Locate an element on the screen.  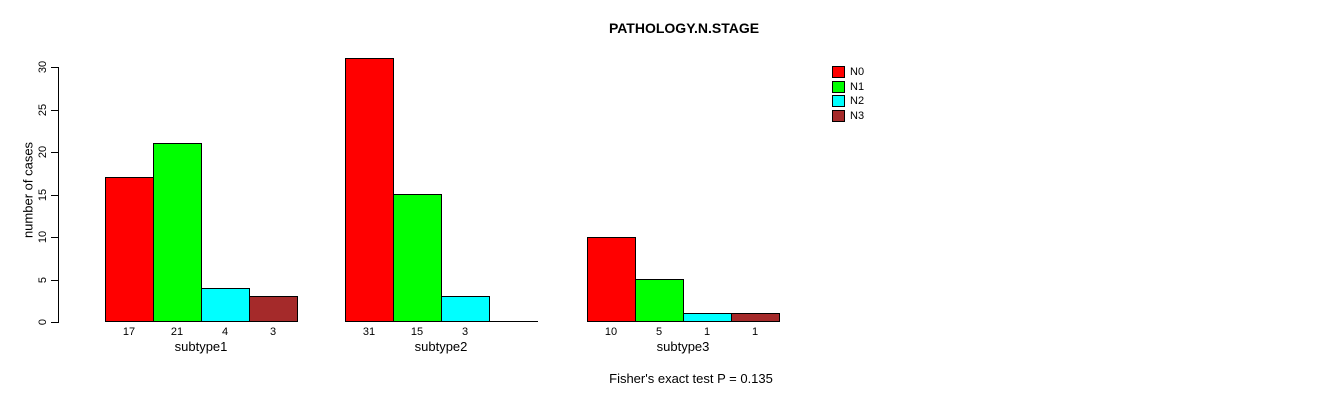
y-tick-label: 10 is located at coordinates (43, 237).